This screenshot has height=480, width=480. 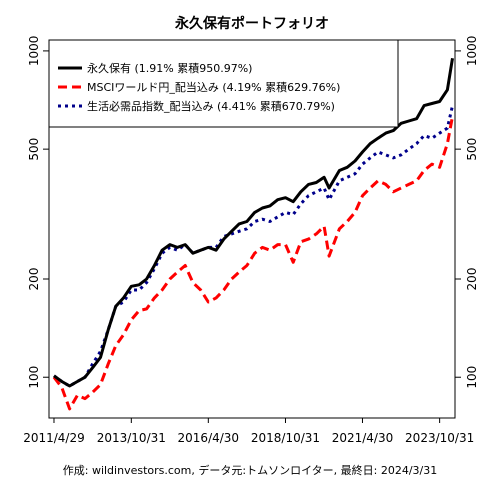 I want to click on y-tick-label-left: 200, so click(x=34, y=279).